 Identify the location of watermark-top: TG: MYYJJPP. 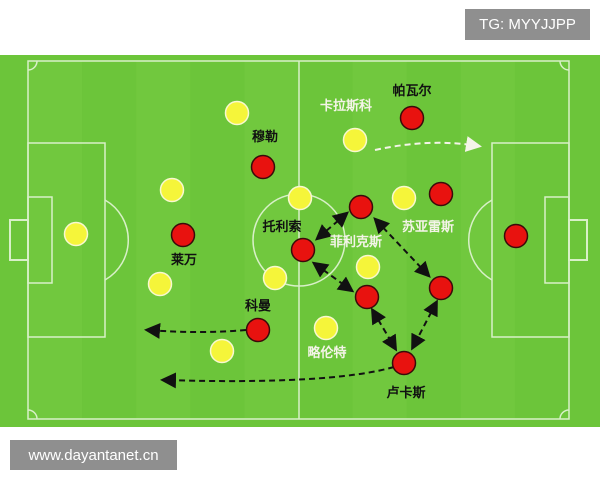
(527, 24).